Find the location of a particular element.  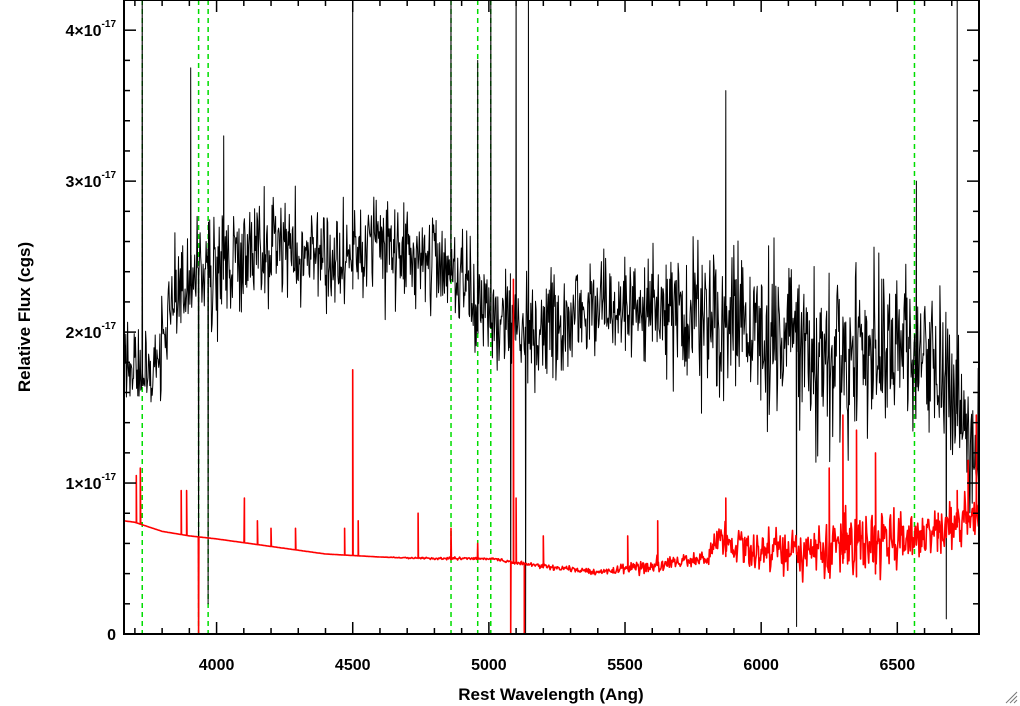

x-axis-label: Rest Wavelength (Ang) is located at coordinates (550, 694).